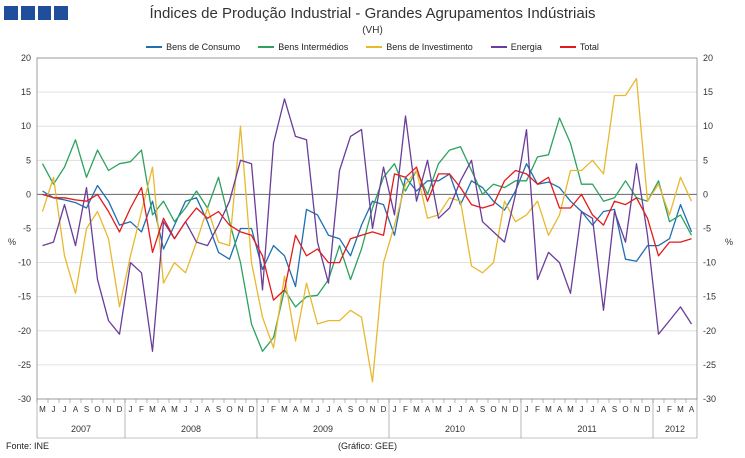 The image size is (745, 458). What do you see at coordinates (24, 331) in the screenshot?
I see `y-tick-label-left: -20` at bounding box center [24, 331].